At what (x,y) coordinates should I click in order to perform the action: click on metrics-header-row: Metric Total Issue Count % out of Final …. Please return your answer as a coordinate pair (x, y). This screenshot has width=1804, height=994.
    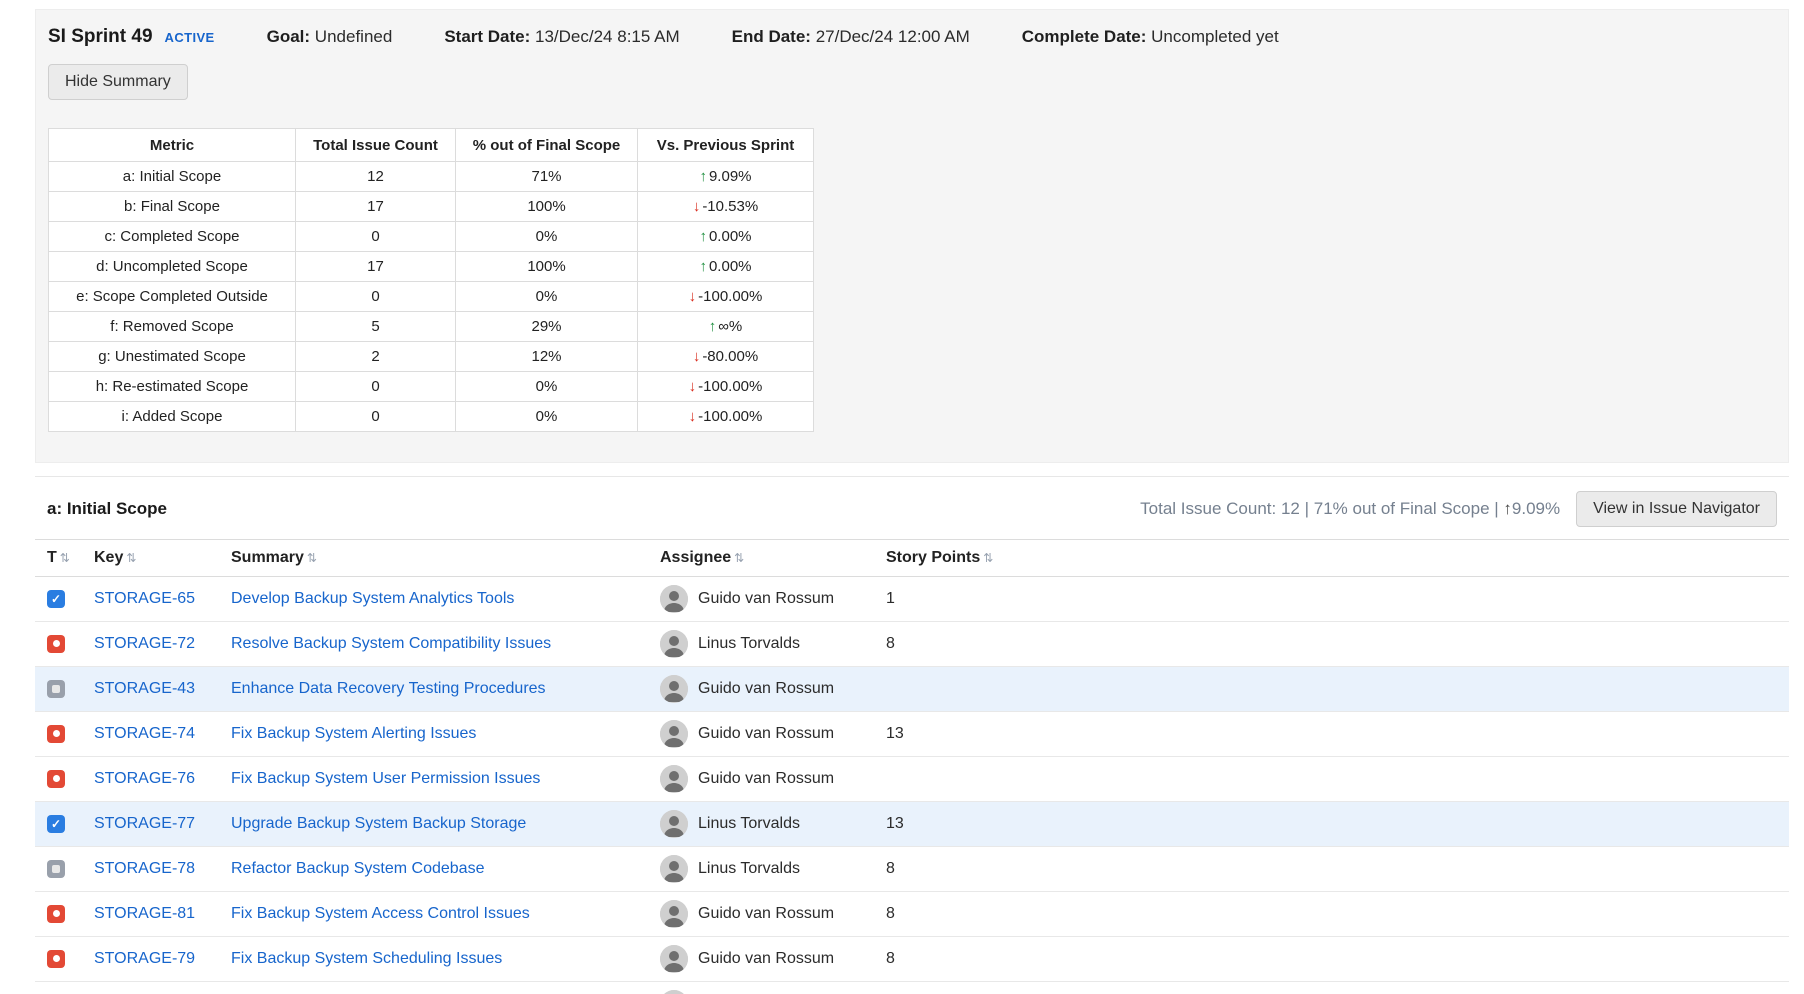
    Looking at the image, I should click on (431, 145).